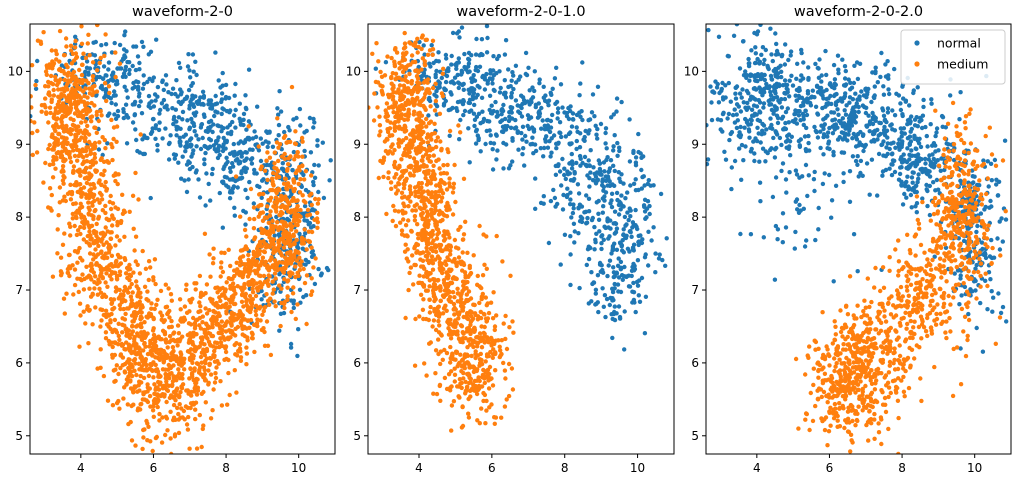  I want to click on y-tick-label: 7, so click(19, 290).